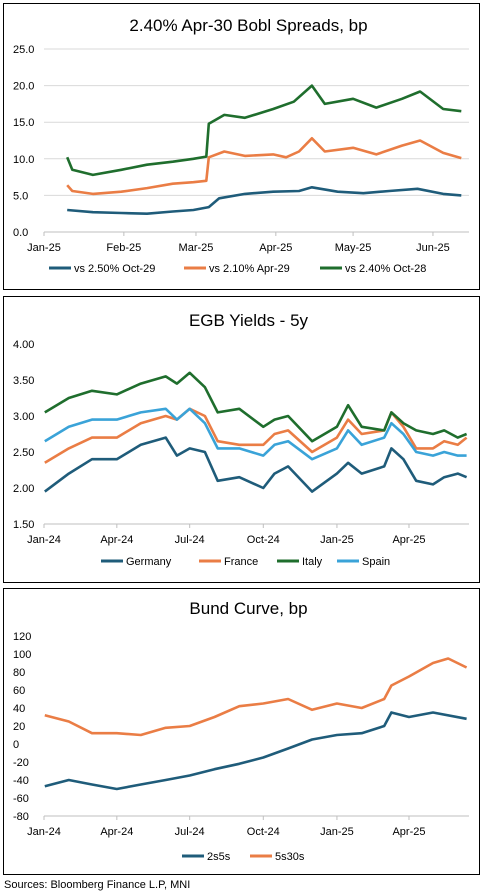 This screenshot has height=896, width=485. What do you see at coordinates (256, 464) in the screenshot?
I see `series-line-germany` at bounding box center [256, 464].